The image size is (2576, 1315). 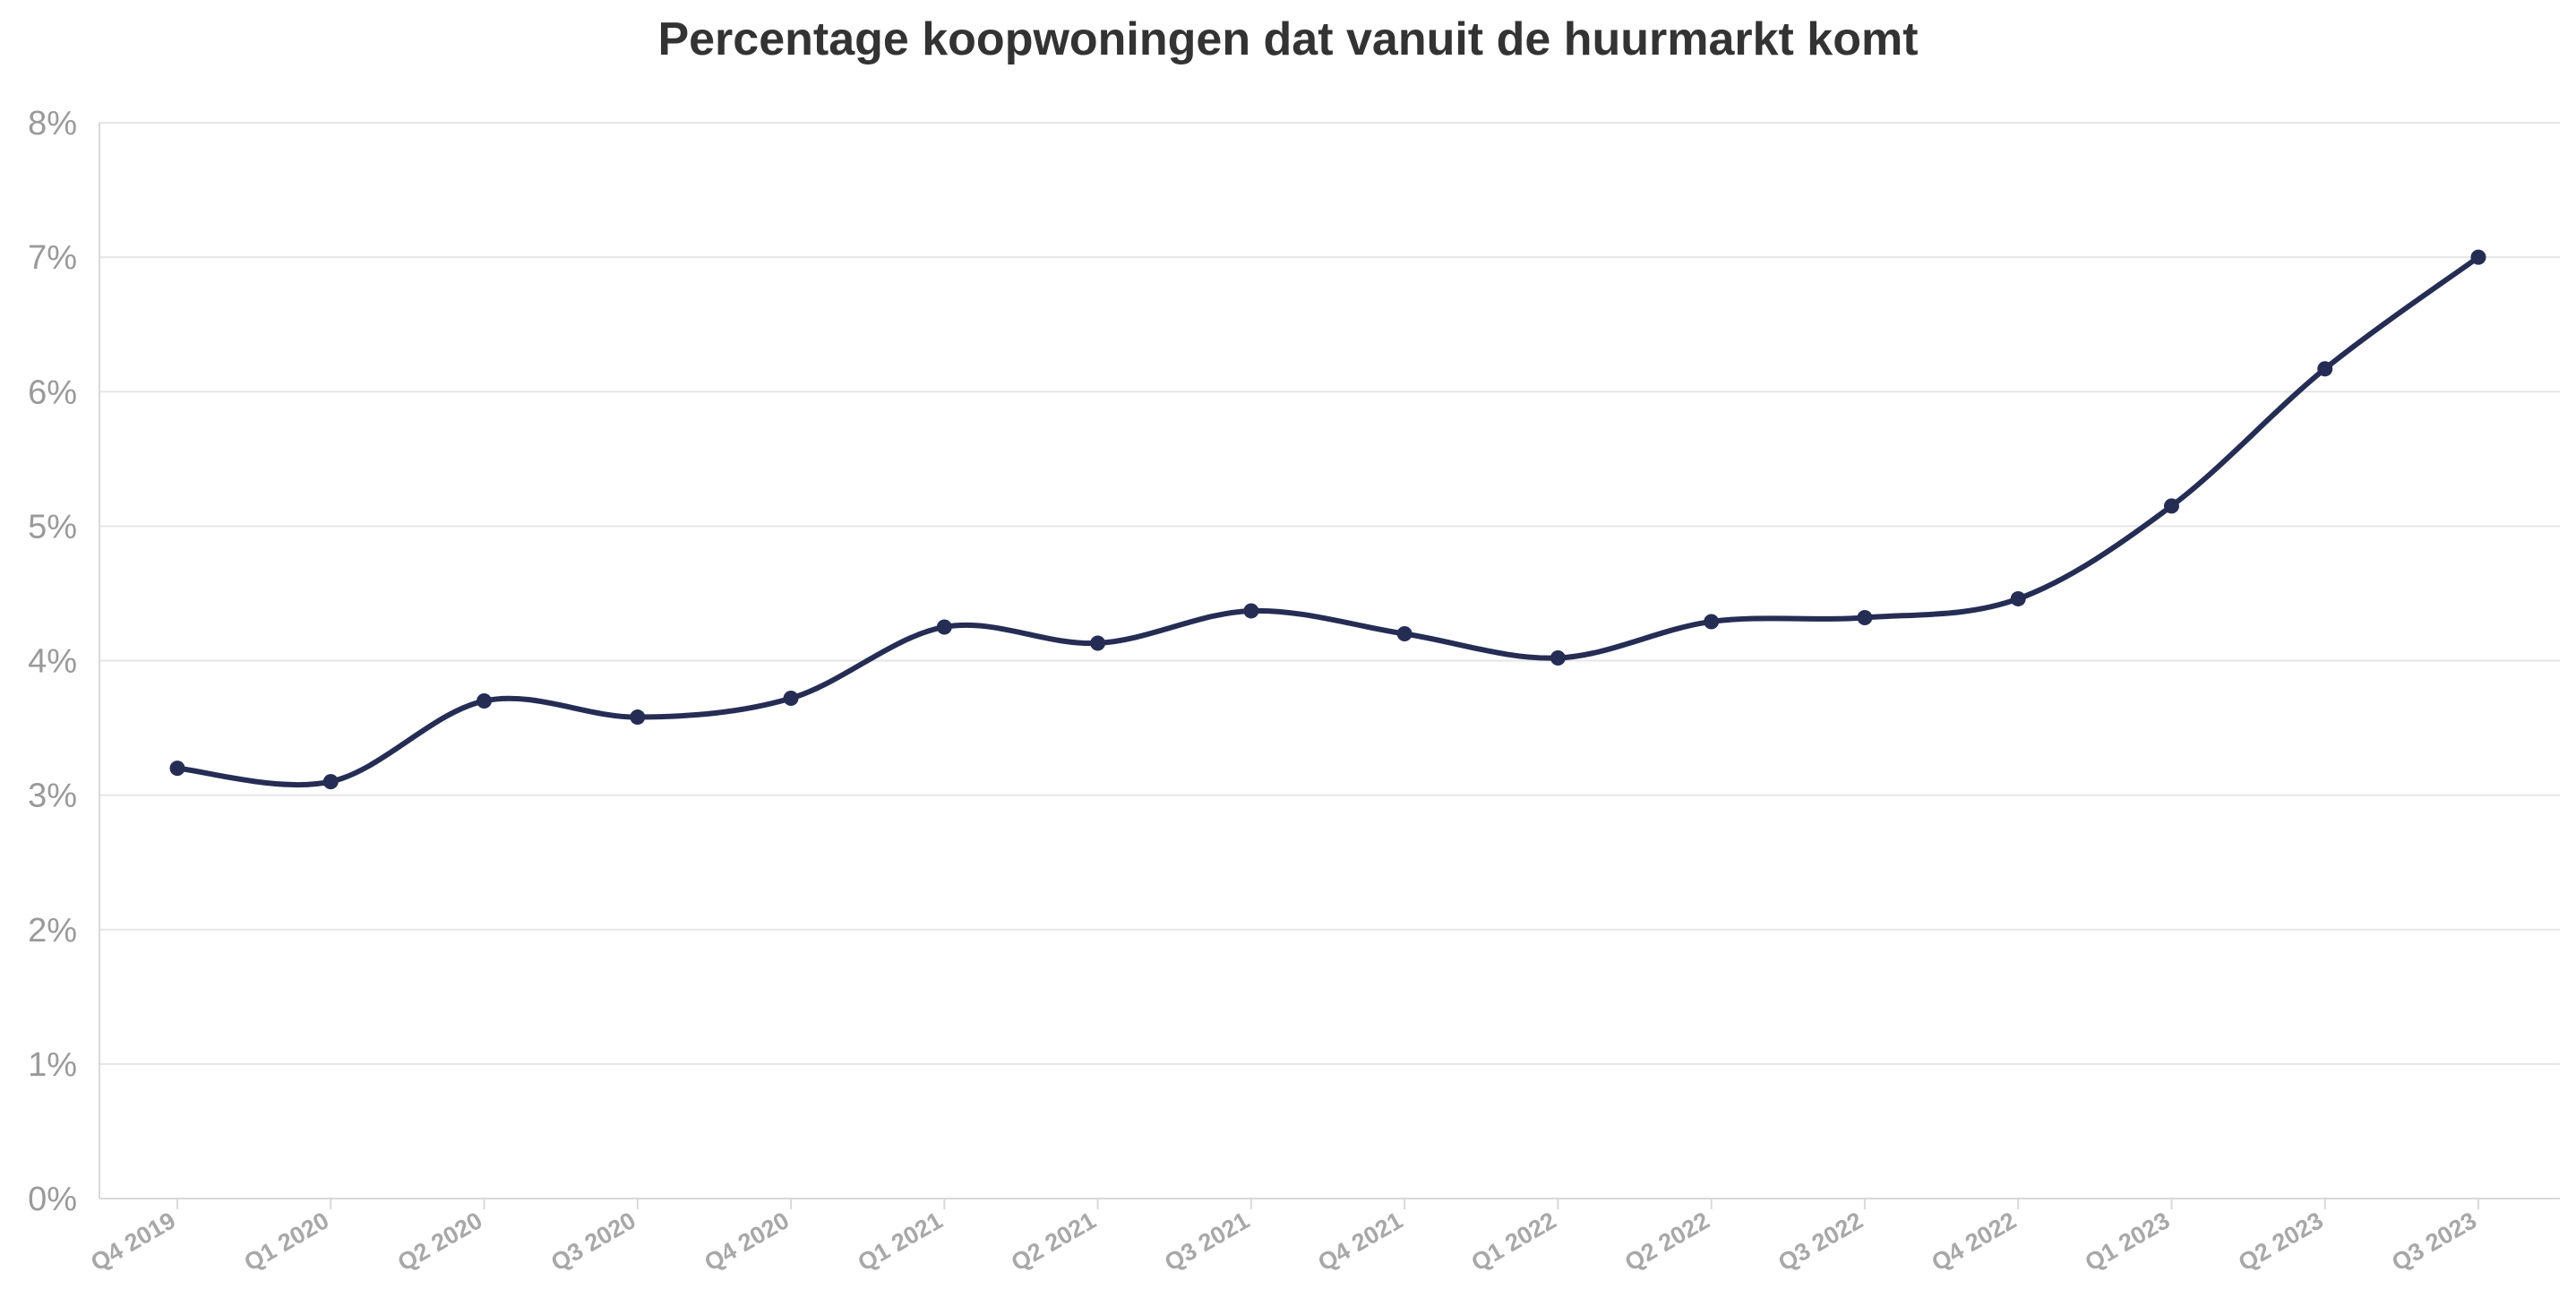 What do you see at coordinates (52, 392) in the screenshot?
I see `y-tick-label: 6%` at bounding box center [52, 392].